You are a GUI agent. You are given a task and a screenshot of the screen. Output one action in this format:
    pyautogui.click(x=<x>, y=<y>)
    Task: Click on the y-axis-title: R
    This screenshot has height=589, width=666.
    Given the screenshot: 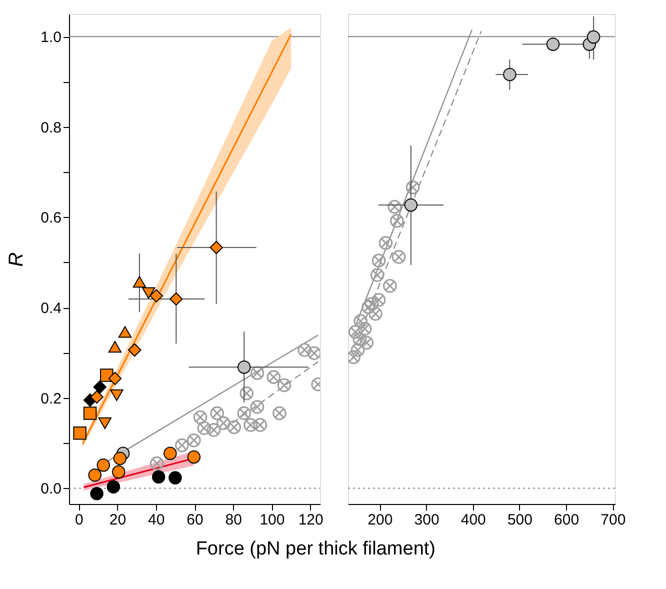 What is the action you would take?
    pyautogui.click(x=17, y=259)
    